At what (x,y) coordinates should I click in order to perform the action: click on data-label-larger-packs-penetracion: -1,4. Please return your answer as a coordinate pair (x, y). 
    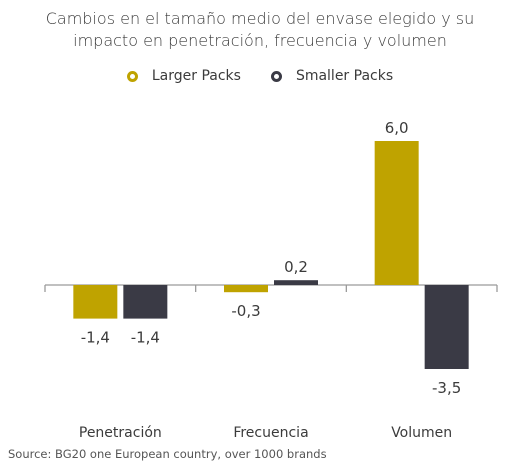
    Looking at the image, I should click on (95, 338).